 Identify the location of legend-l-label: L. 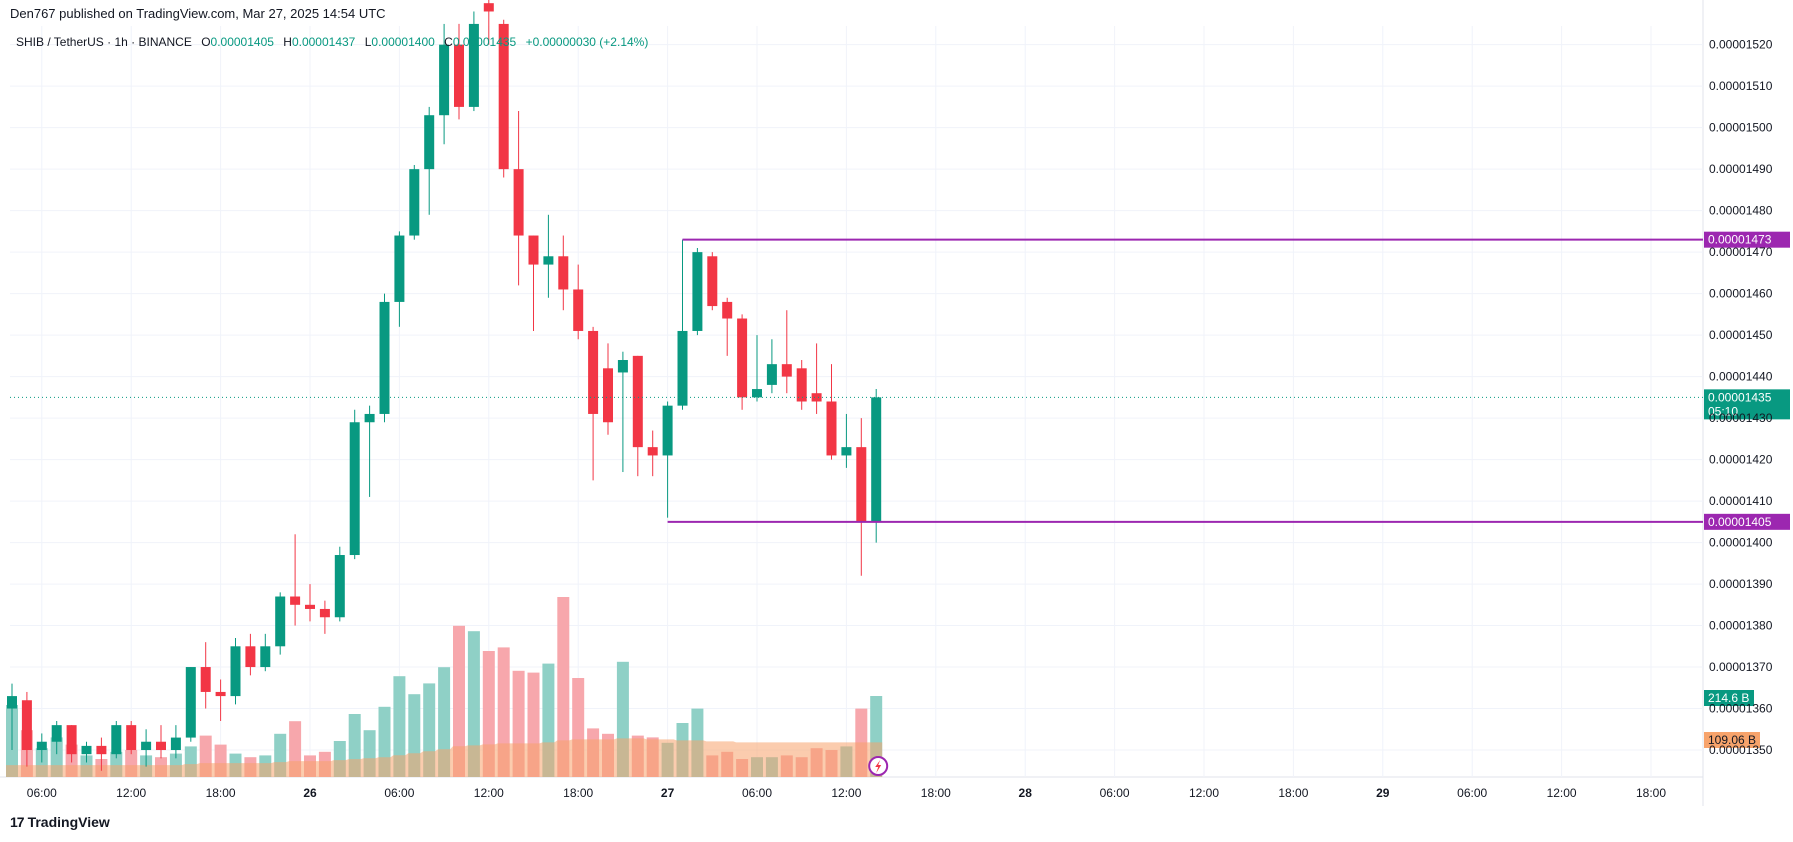
(368, 42).